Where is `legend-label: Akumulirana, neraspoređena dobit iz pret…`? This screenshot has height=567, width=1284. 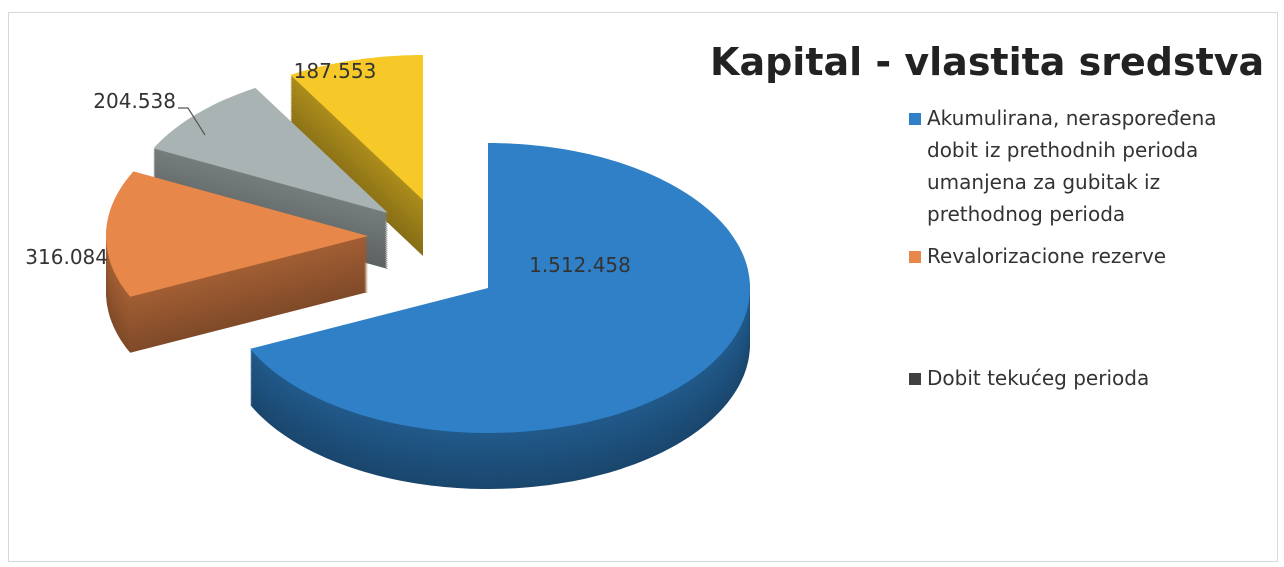
legend-label: Akumulirana, neraspoređena dobit iz pret… is located at coordinates (1072, 166).